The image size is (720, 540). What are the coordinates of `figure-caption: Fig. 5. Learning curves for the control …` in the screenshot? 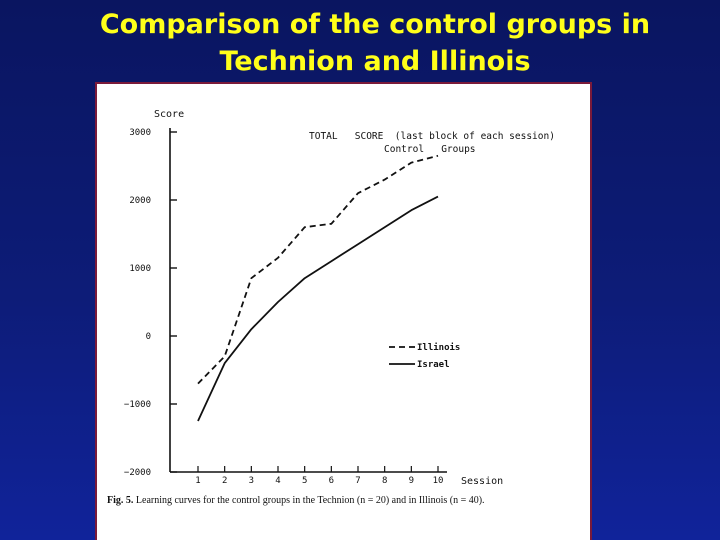 It's located at (342, 500).